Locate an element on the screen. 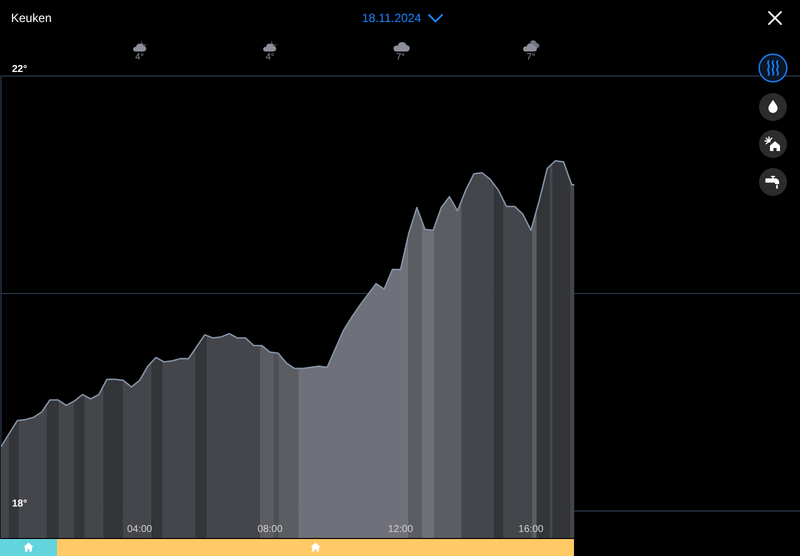 The image size is (800, 556). x-tick-label: 12:00 is located at coordinates (401, 529).